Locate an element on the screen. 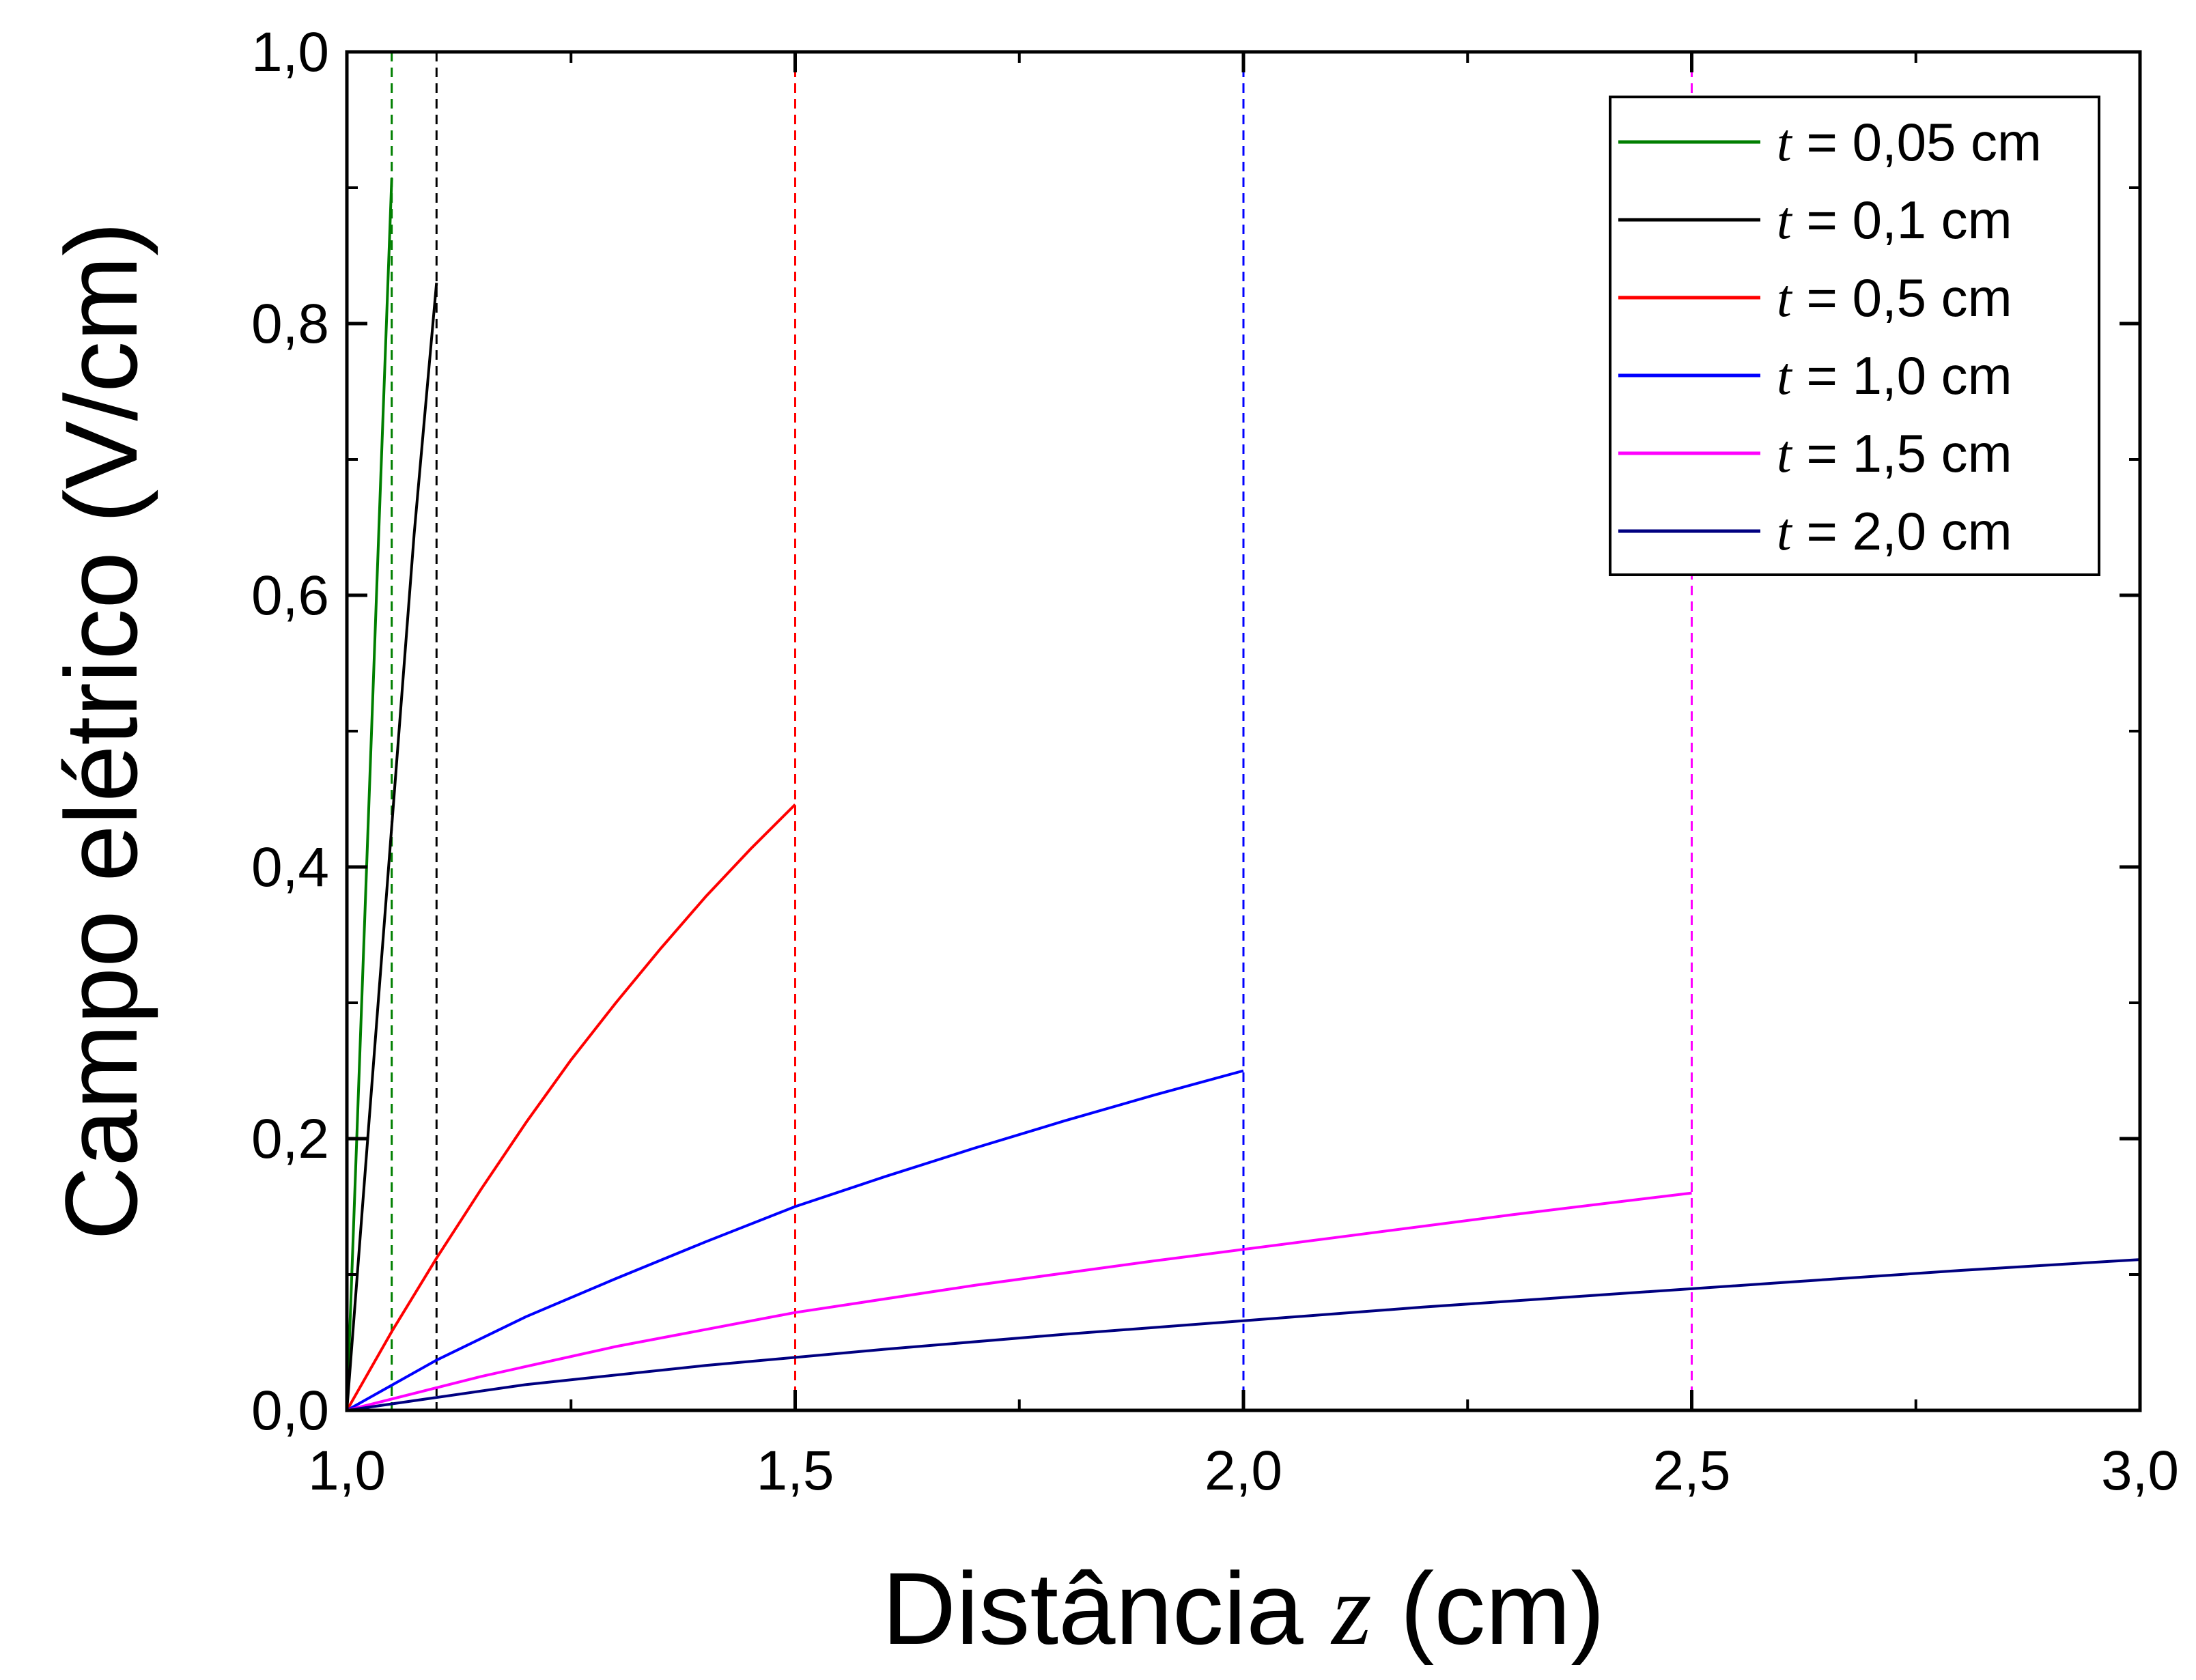 This screenshot has height=1680, width=2196. x-axis-title-variable: z is located at coordinates (1350, 1609).